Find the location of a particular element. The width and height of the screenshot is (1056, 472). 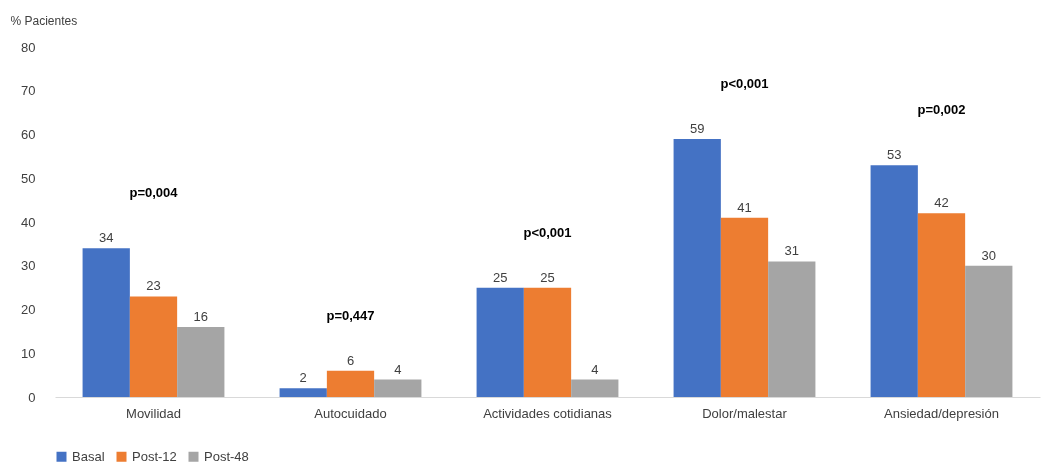

legend-label: Post-48 is located at coordinates (226, 456).